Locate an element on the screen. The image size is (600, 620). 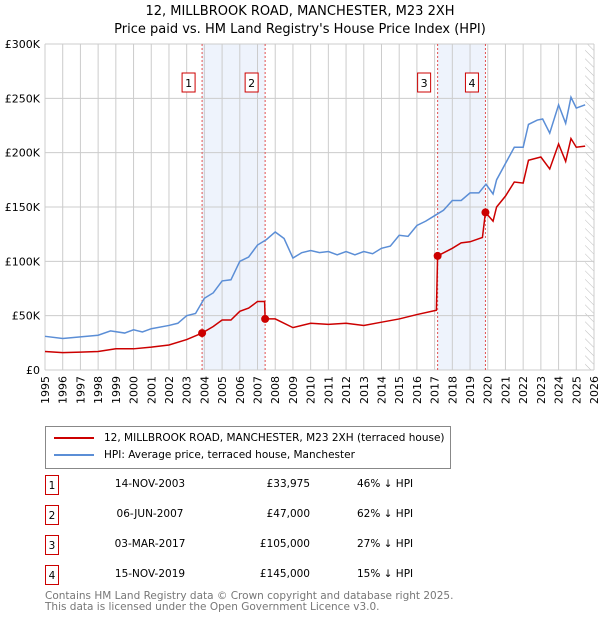
y-tick-label: £300K is located at coordinates (23, 44).